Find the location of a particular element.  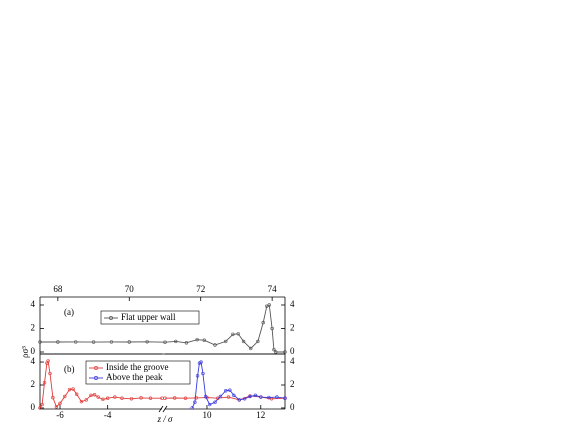

legend-label: Flat upper wall is located at coordinates (148, 317).